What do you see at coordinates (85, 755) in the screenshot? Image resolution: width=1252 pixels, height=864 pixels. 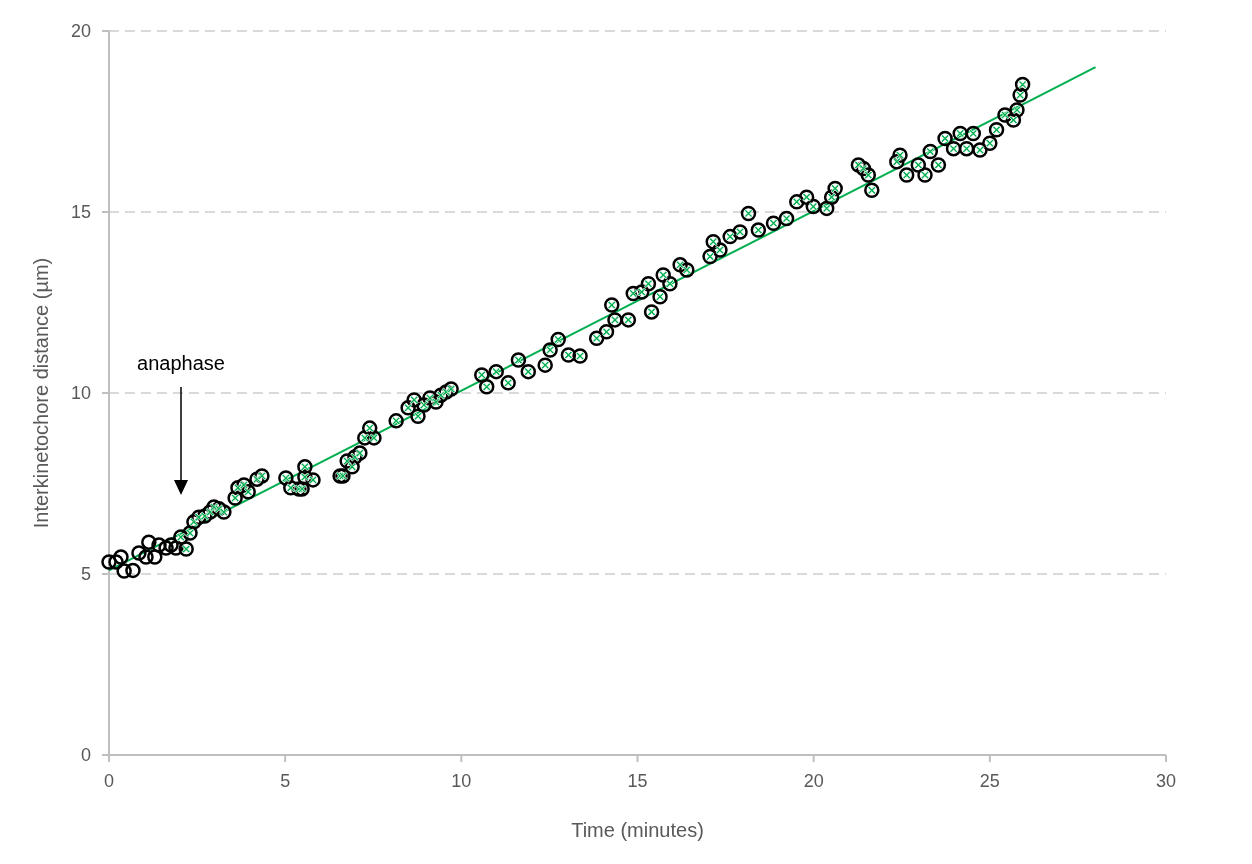 I see `y-tick-label: 0` at bounding box center [85, 755].